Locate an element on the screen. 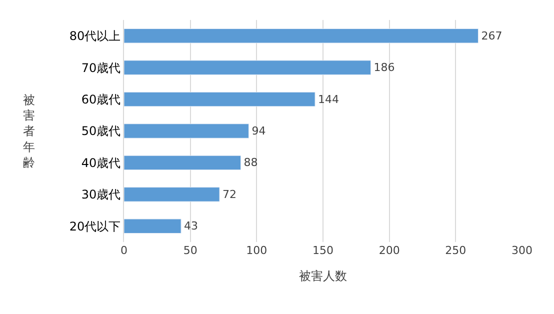 The width and height of the screenshot is (554, 314). y-tick-label: 60歳代 is located at coordinates (101, 99).